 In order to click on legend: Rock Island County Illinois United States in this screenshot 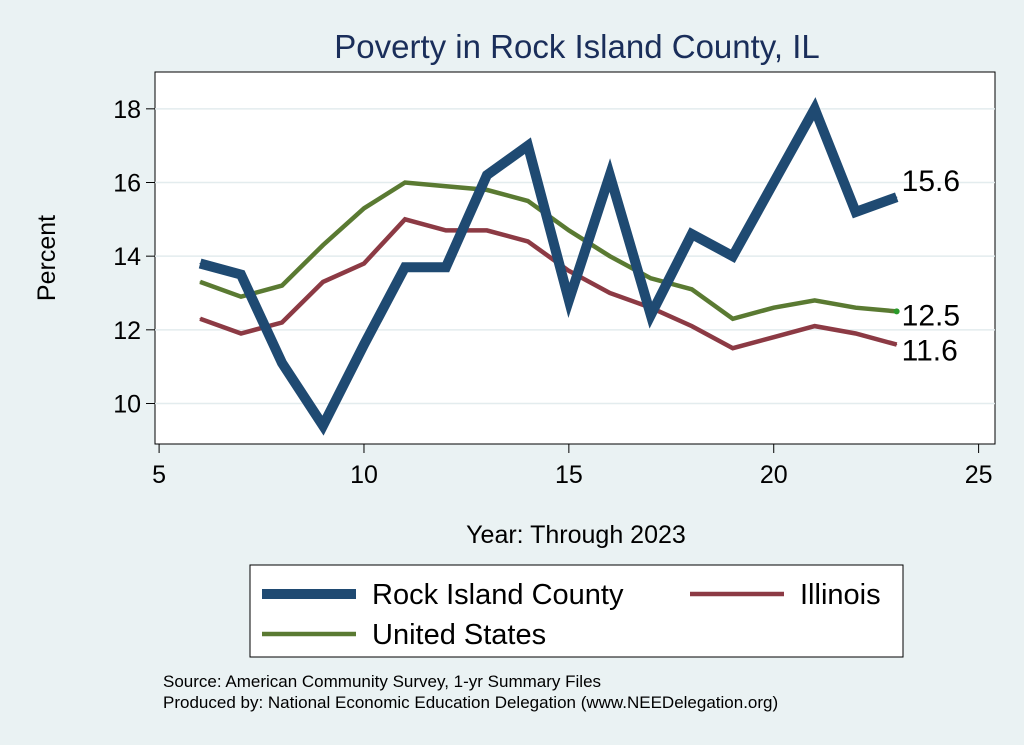, I will do `click(576, 611)`.